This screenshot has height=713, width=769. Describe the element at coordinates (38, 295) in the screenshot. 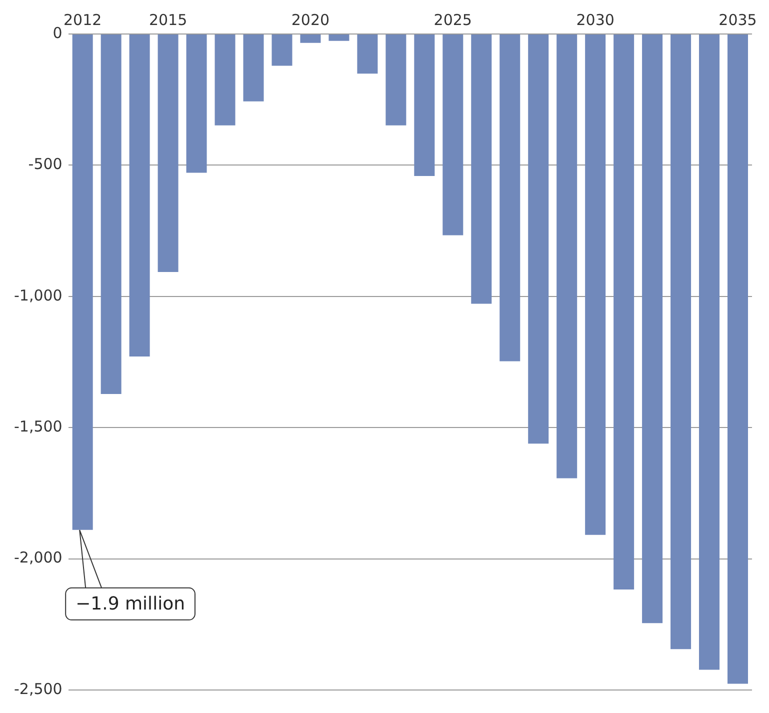

I see `y-tick-label: -1,000` at that location.